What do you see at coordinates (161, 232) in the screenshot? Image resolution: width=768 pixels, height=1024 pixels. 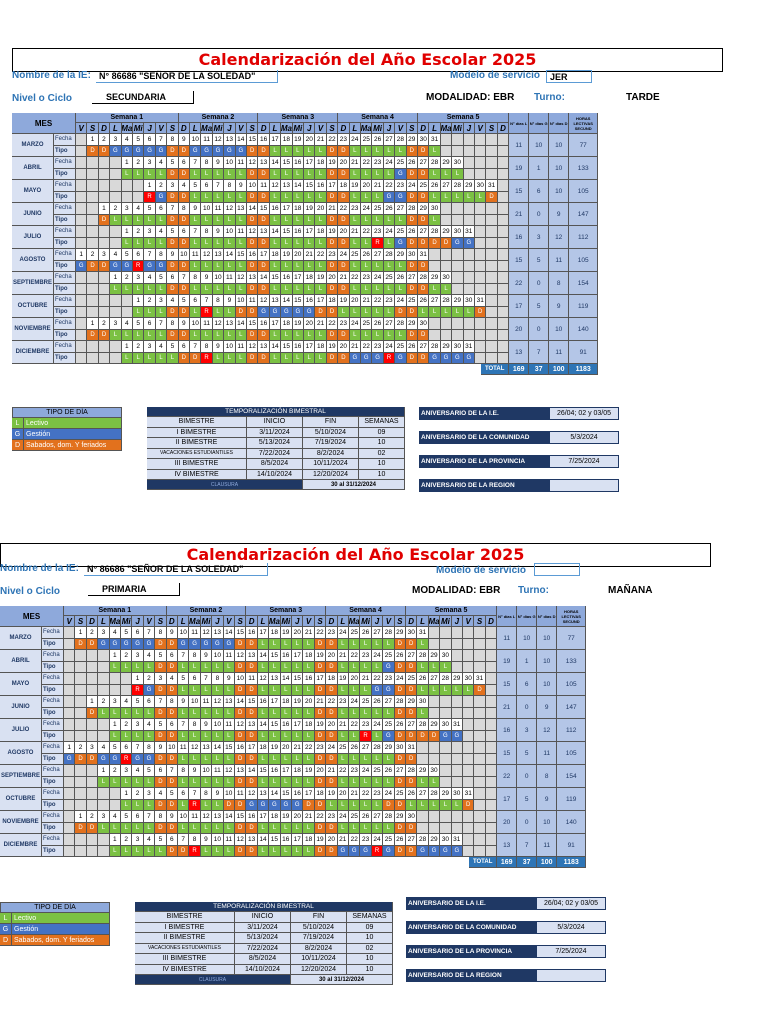 I see `day-number: 4` at bounding box center [161, 232].